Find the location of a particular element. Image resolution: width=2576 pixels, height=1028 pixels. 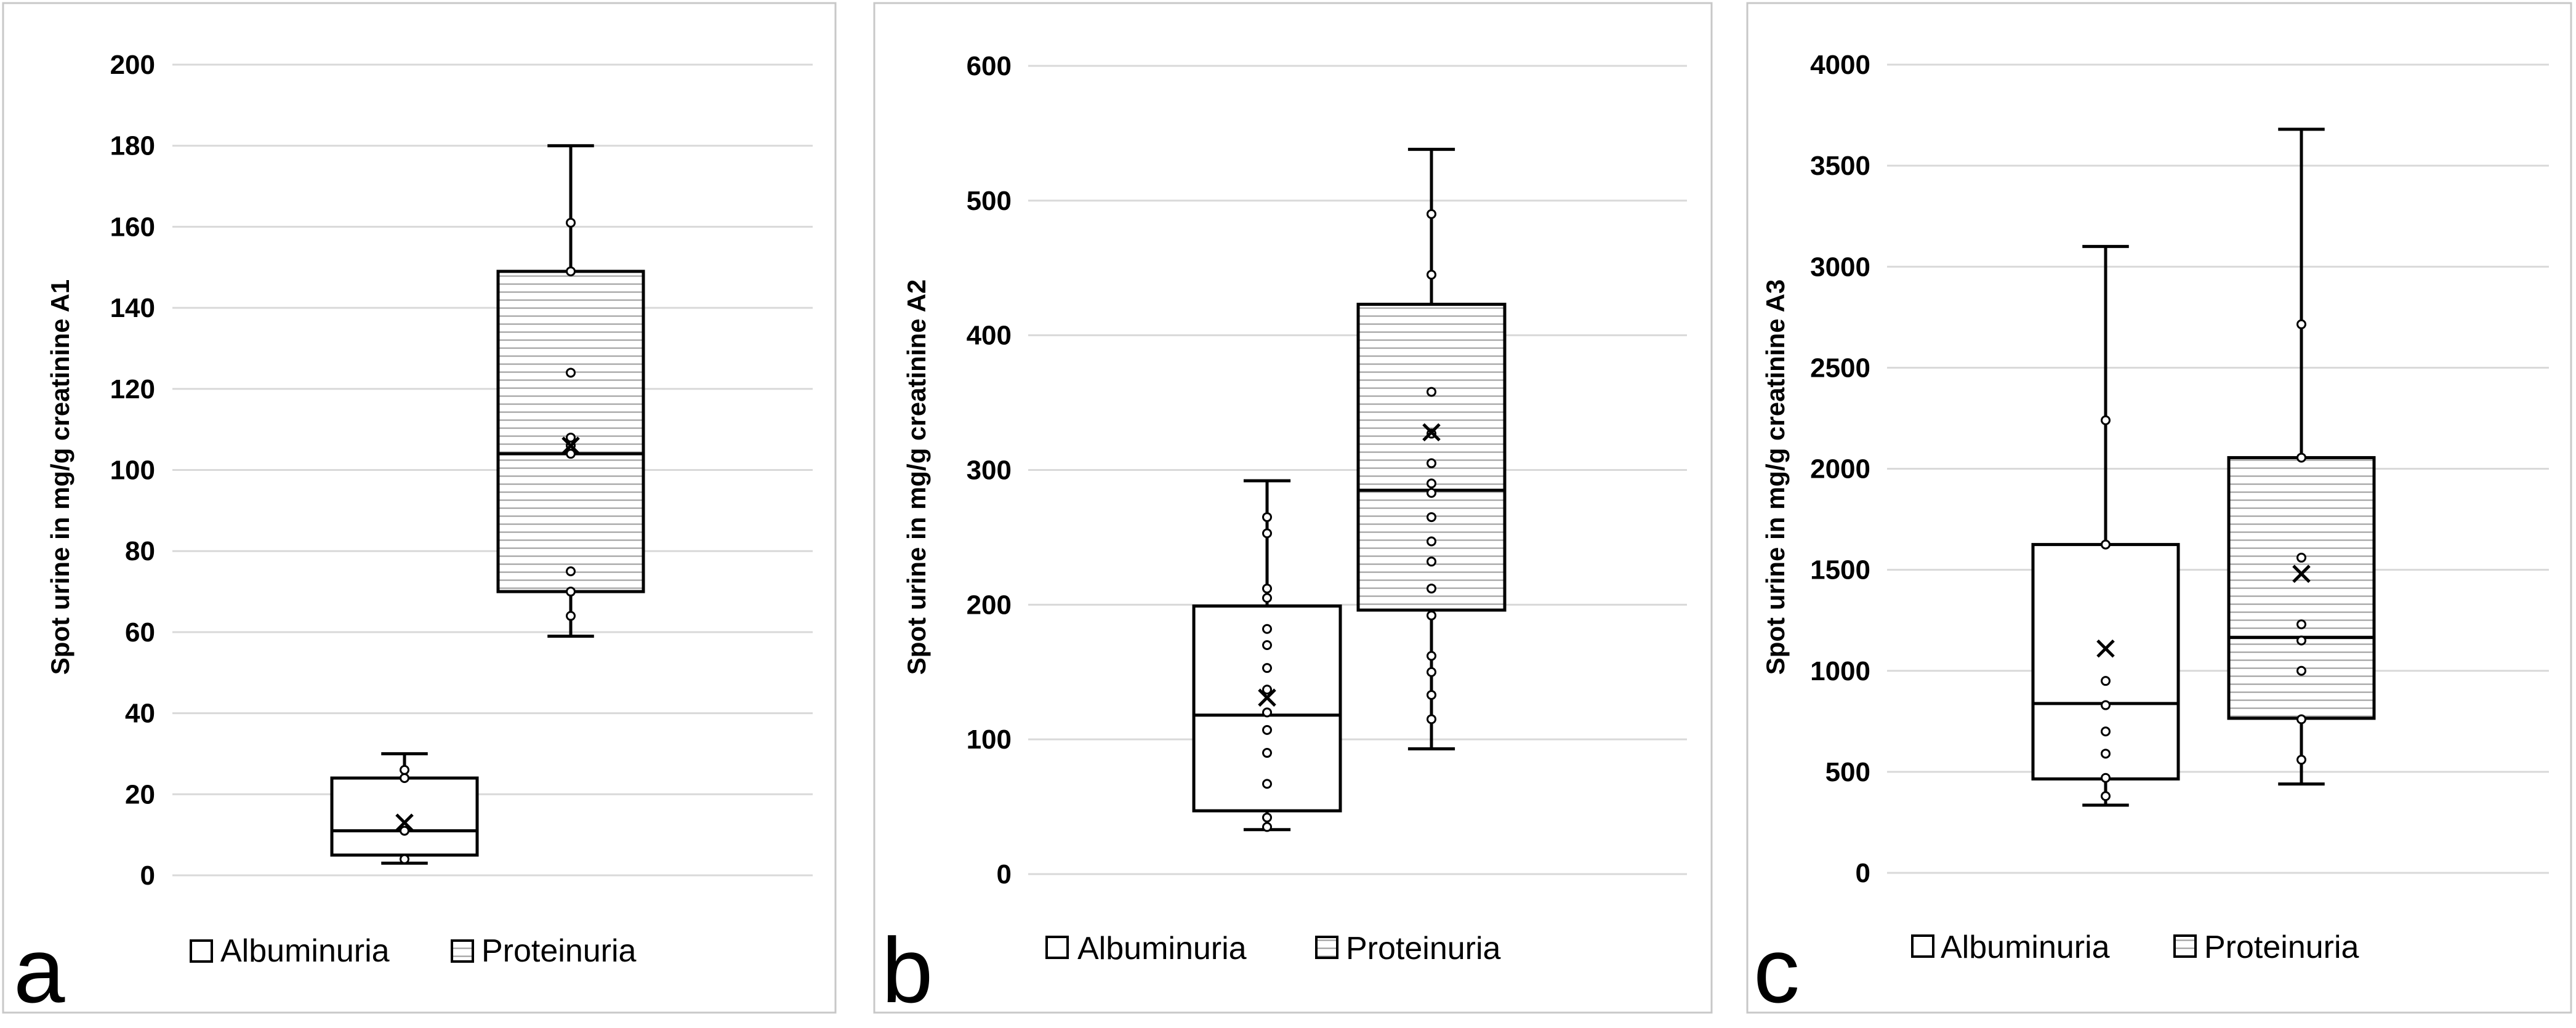

panel-c-letter: c is located at coordinates (1776, 970).